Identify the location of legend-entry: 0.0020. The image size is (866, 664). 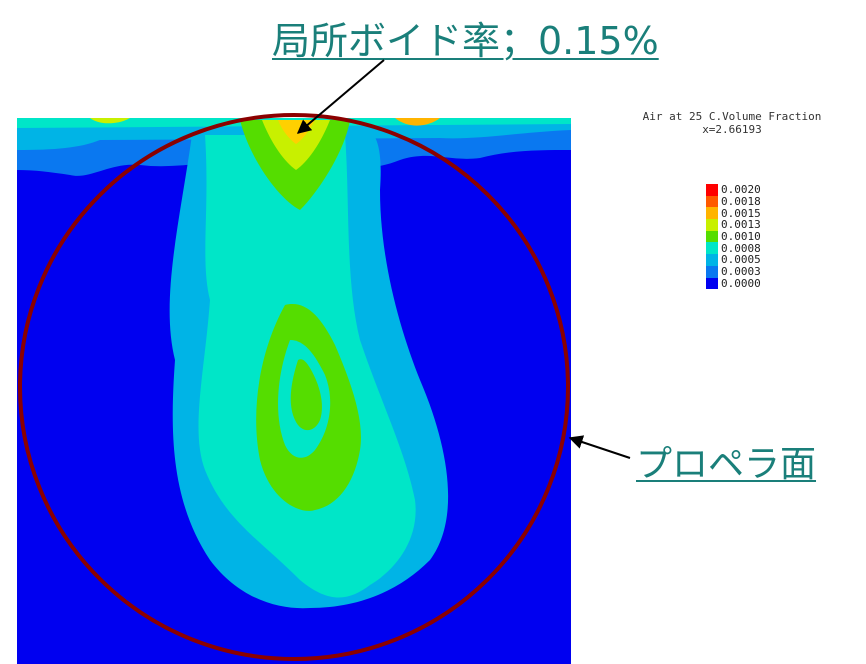
(733, 190).